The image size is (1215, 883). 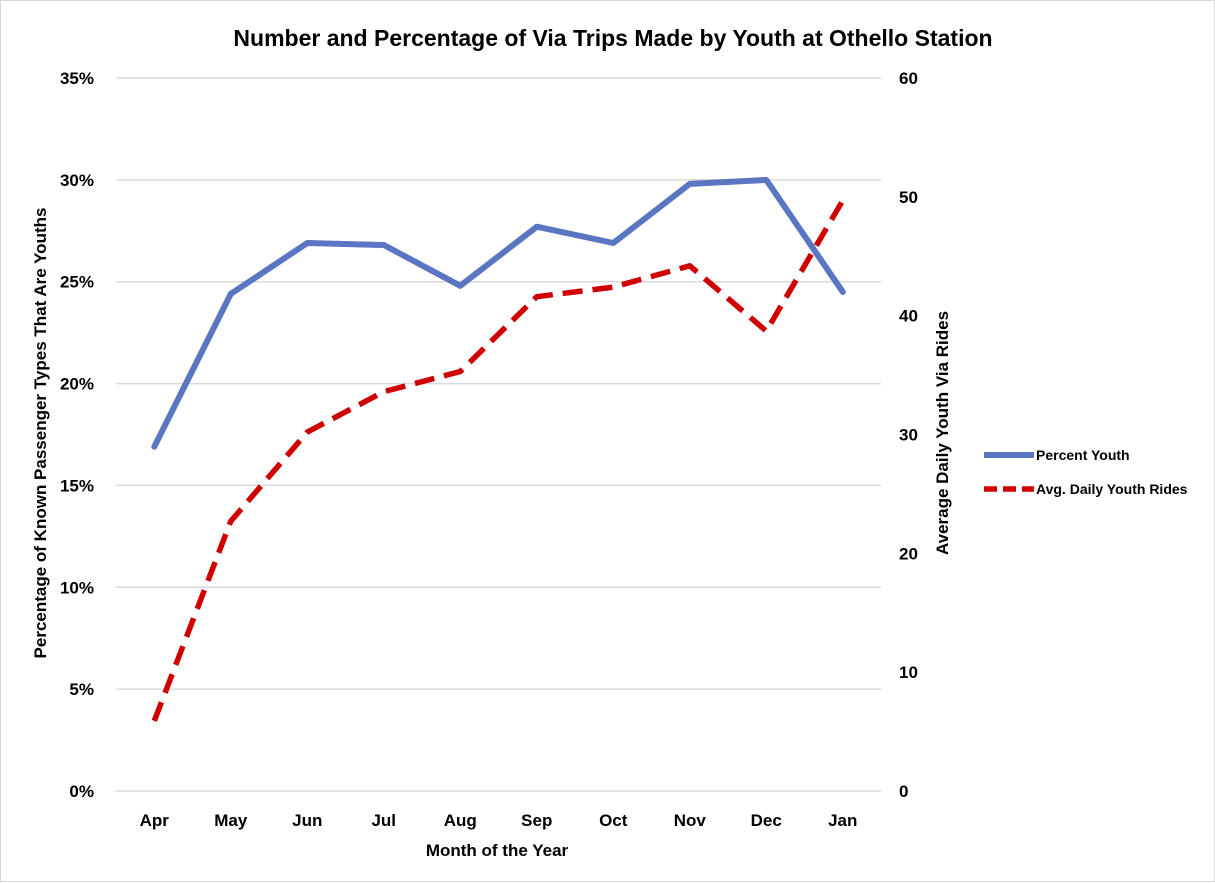 What do you see at coordinates (1112, 489) in the screenshot?
I see `legend-label: Avg. Daily Youth Rides` at bounding box center [1112, 489].